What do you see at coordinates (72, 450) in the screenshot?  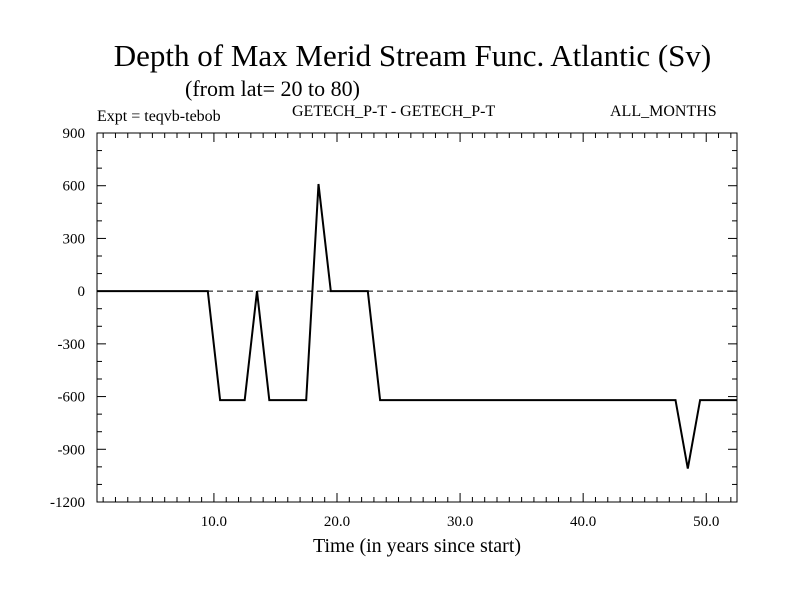 I see `y-tick-label: -900` at bounding box center [72, 450].